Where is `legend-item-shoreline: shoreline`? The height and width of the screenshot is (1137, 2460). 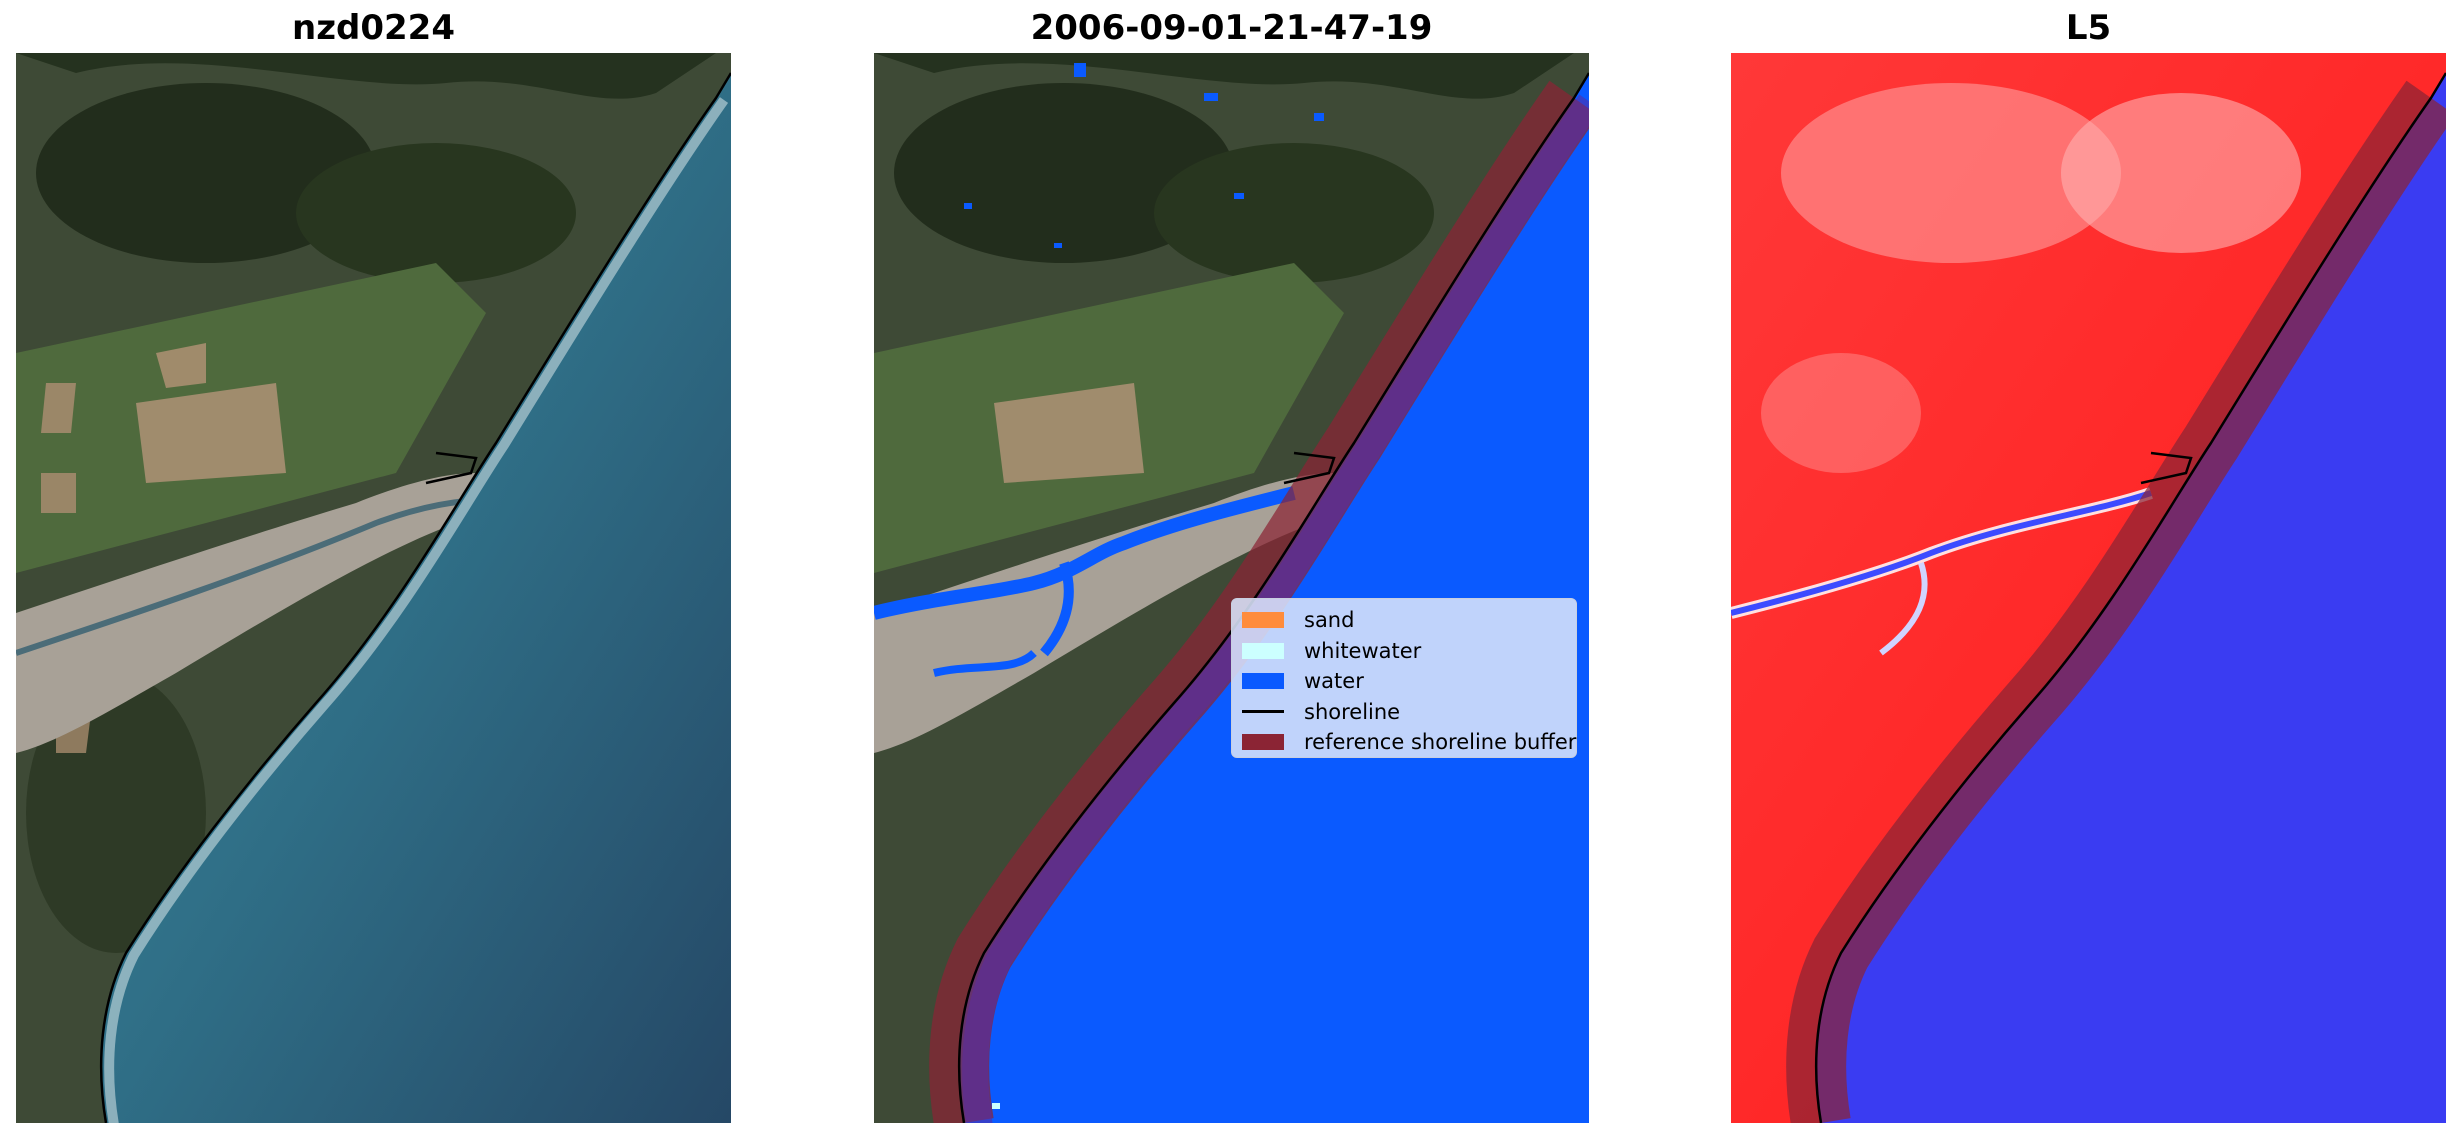
legend-item-shoreline: shoreline is located at coordinates (1404, 712).